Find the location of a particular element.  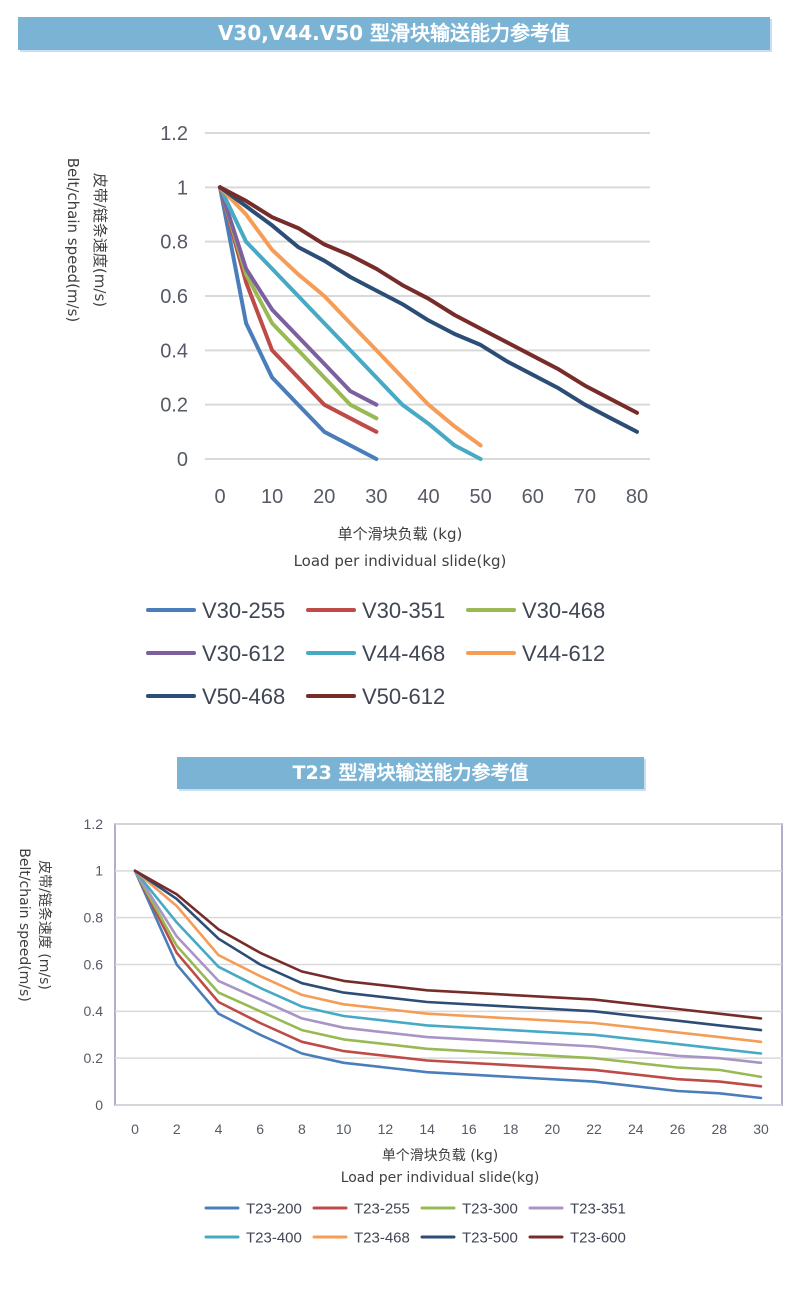

section-banner-v-series: V30,V44.V50 型滑块输送能力参考值 is located at coordinates (394, 33).